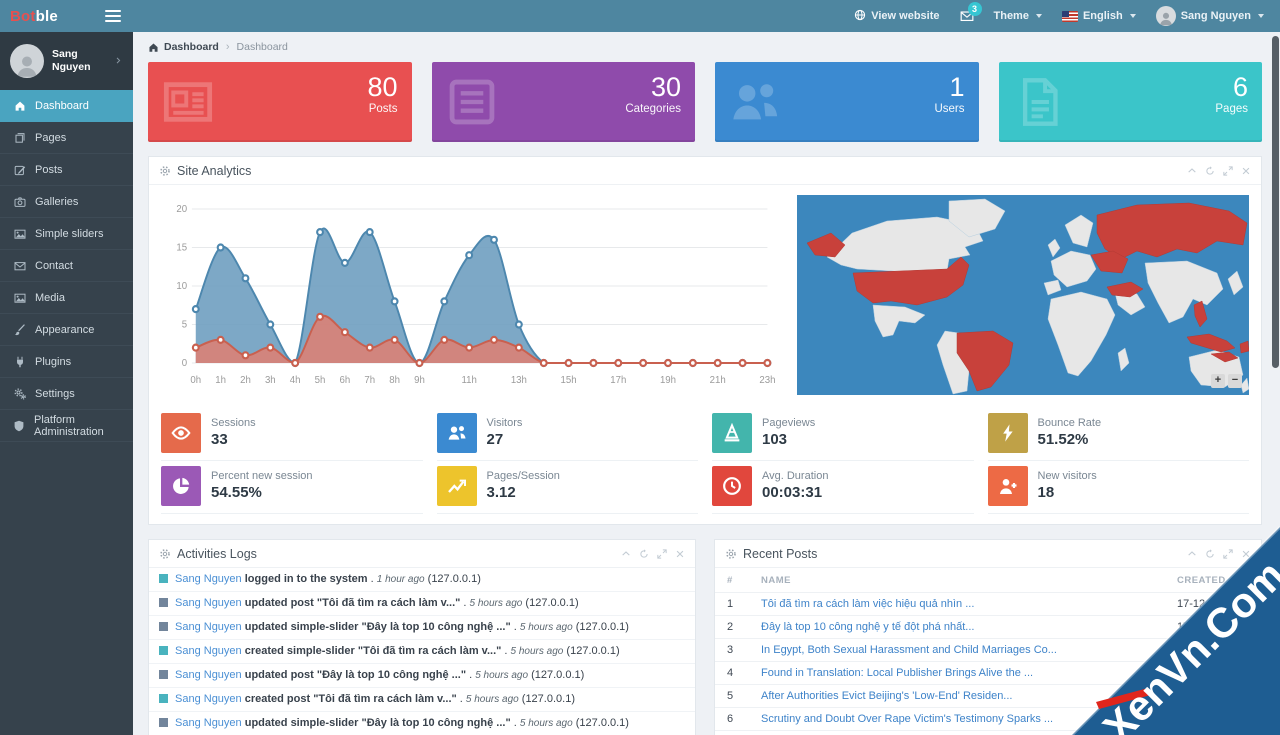  What do you see at coordinates (1275, 202) in the screenshot?
I see `page-scrollbar` at bounding box center [1275, 202].